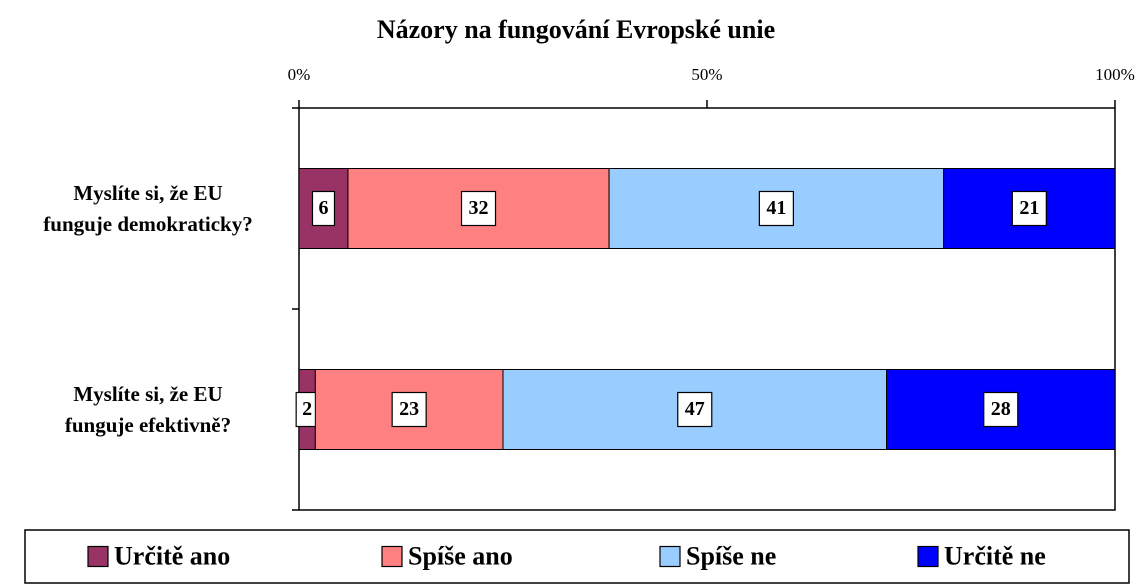 This screenshot has width=1139, height=586. What do you see at coordinates (299, 74) in the screenshot?
I see `x-tick-label: 0%` at bounding box center [299, 74].